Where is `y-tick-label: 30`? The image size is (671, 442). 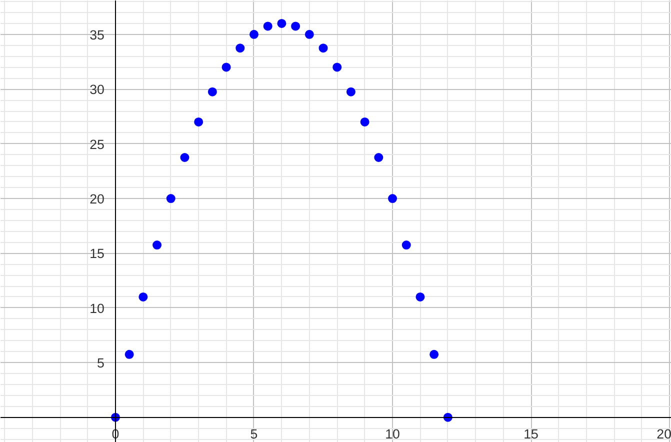 y-tick-label: 30 is located at coordinates (97, 90).